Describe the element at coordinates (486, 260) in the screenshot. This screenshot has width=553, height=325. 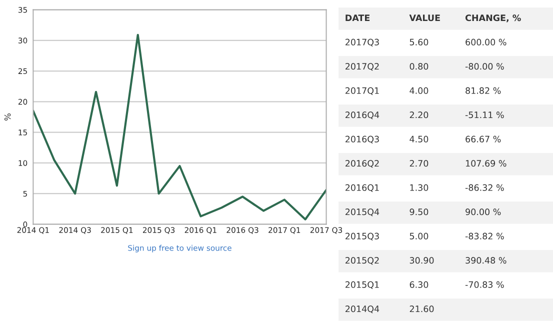
I see `text: 390.48 %` at that location.